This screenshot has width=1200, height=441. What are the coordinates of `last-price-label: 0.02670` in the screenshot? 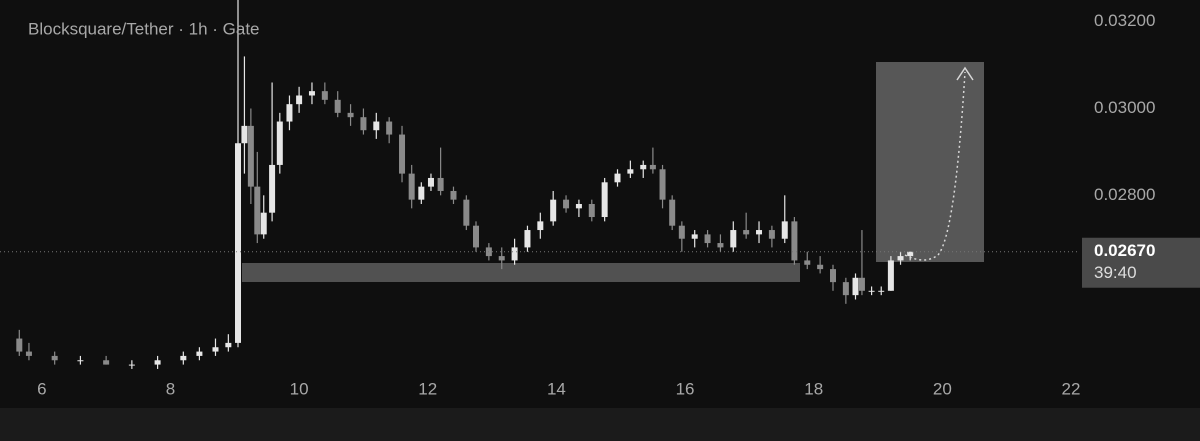 It's located at (1124, 250).